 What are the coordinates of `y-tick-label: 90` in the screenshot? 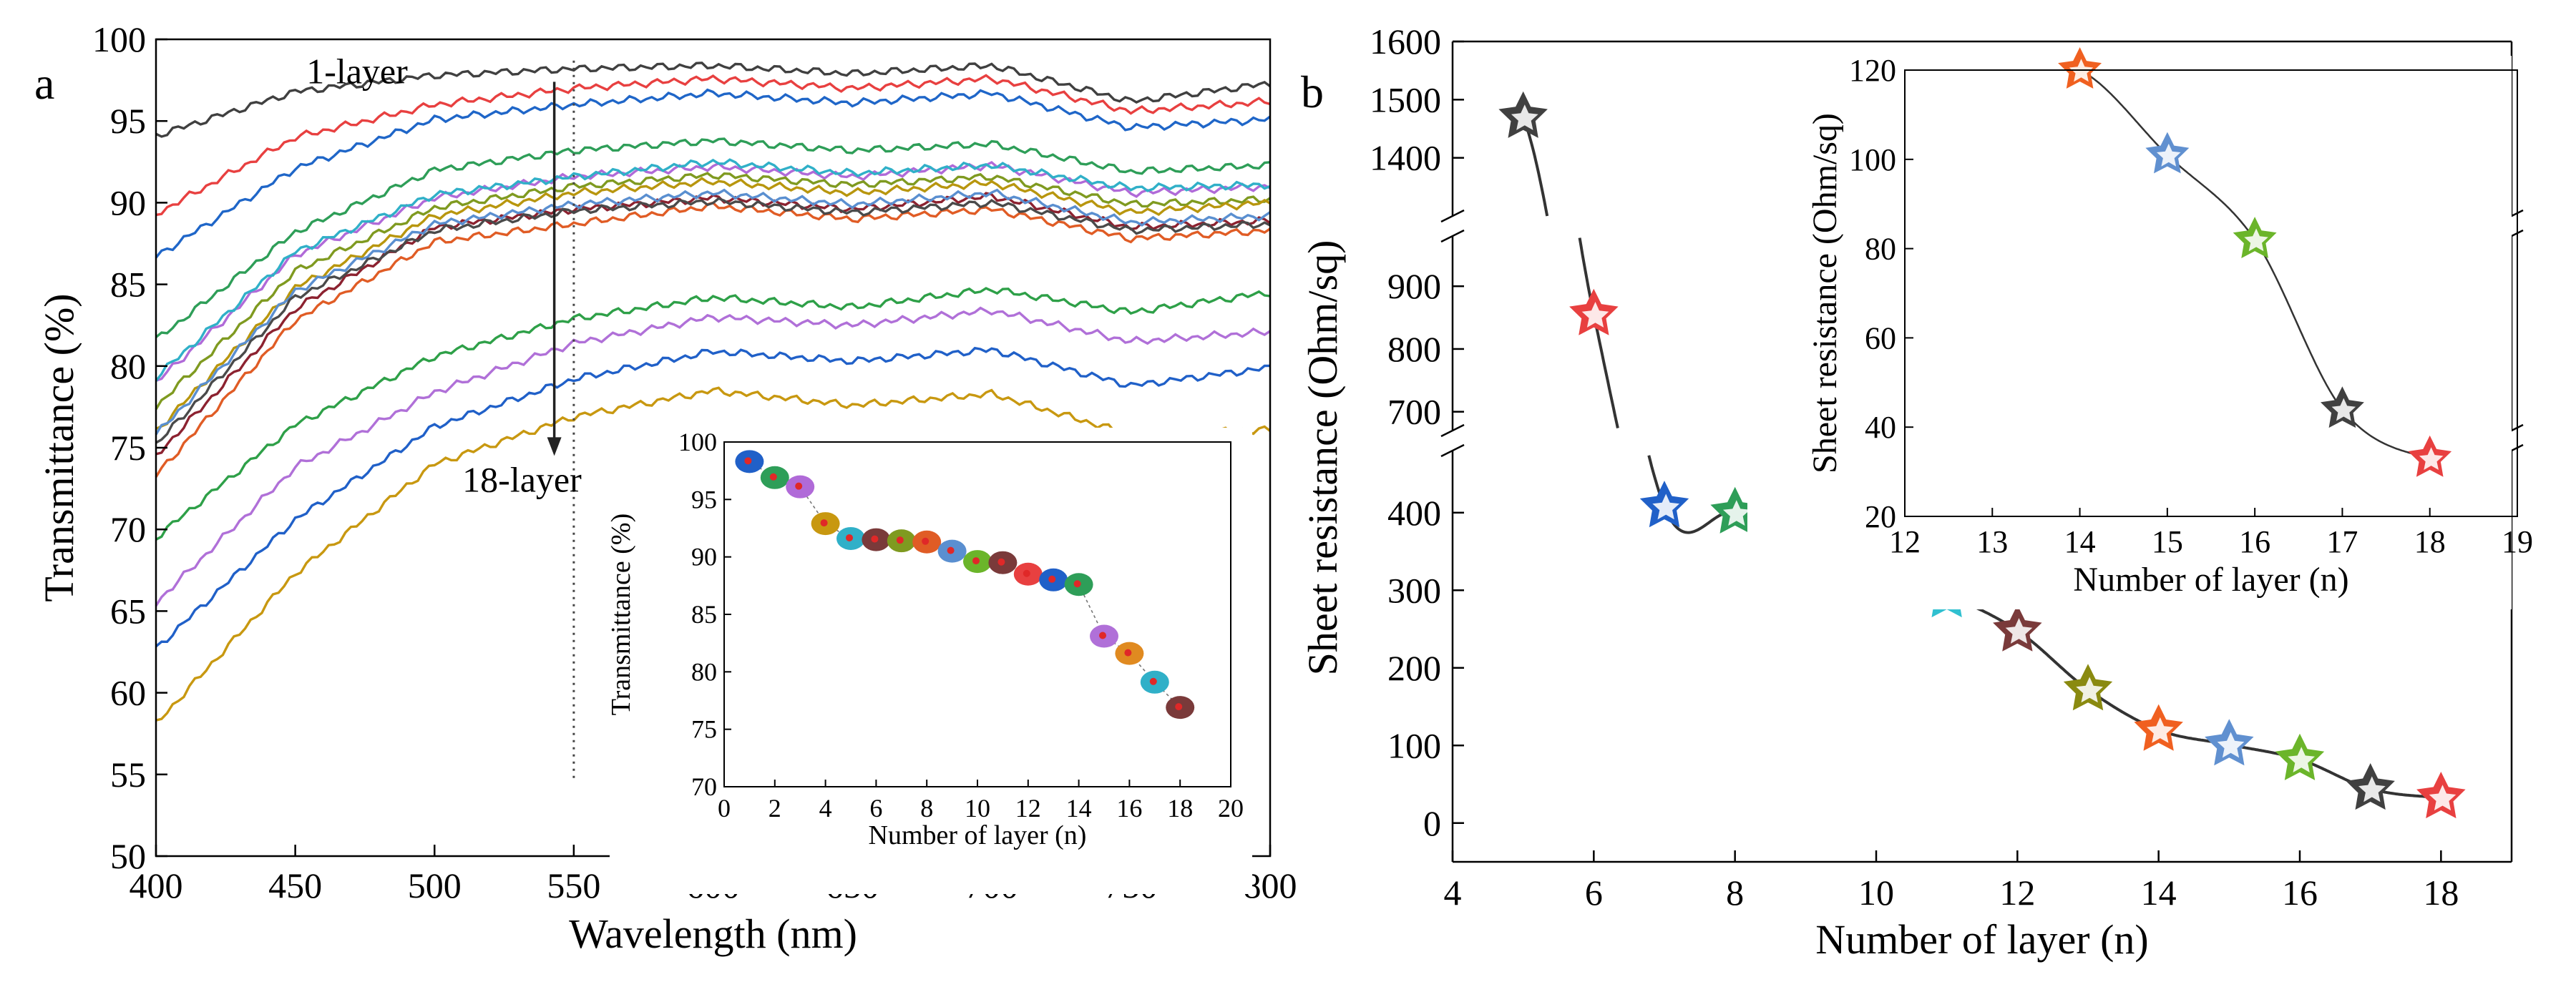 It's located at (128, 202).